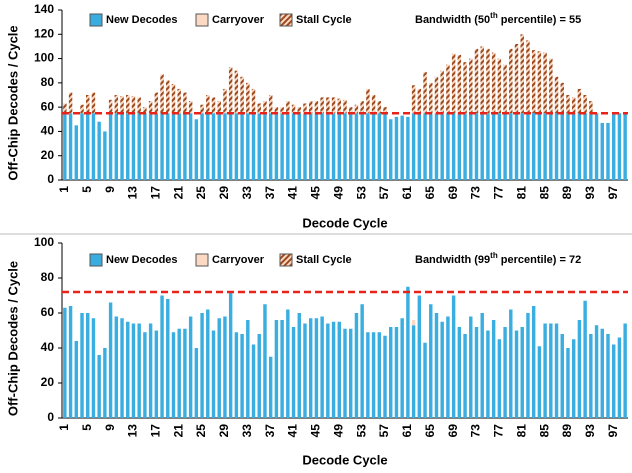 This screenshot has height=473, width=632. Describe the element at coordinates (48, 82) in the screenshot. I see `y-tick-label: 80` at that location.